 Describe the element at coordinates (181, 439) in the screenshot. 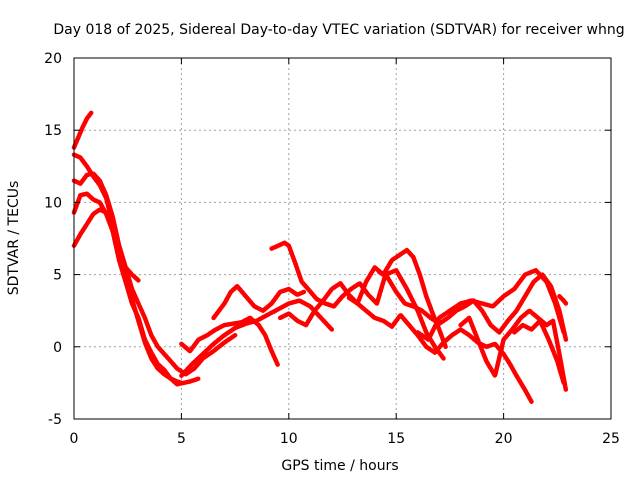

I see `x-tick-label: 5` at that location.